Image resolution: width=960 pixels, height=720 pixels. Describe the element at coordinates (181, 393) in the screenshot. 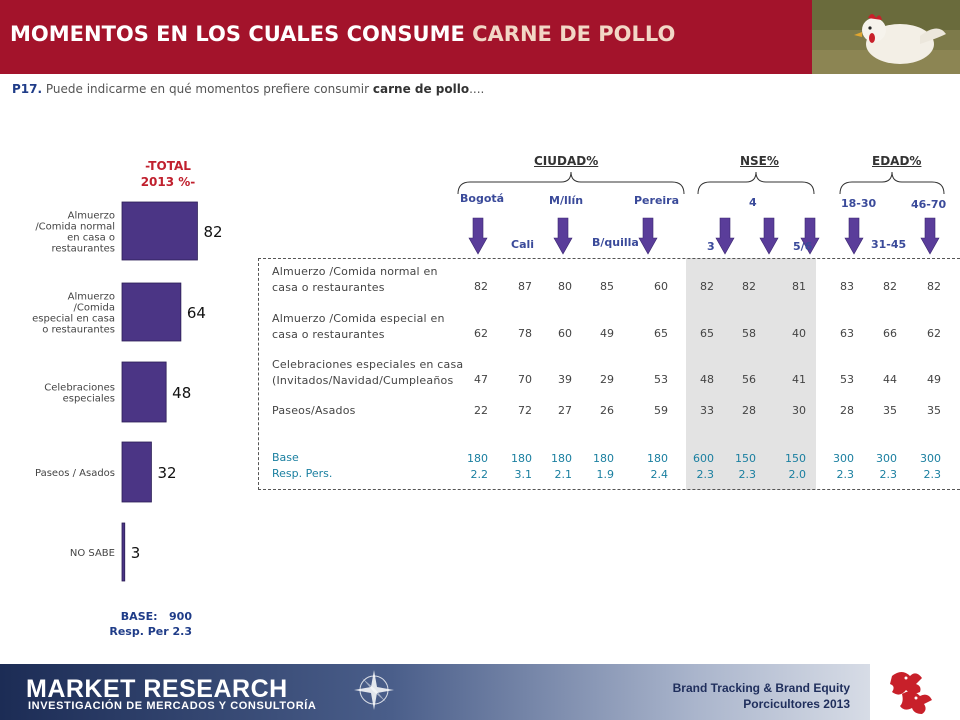

I see `bar-value-label-2: 48` at that location.